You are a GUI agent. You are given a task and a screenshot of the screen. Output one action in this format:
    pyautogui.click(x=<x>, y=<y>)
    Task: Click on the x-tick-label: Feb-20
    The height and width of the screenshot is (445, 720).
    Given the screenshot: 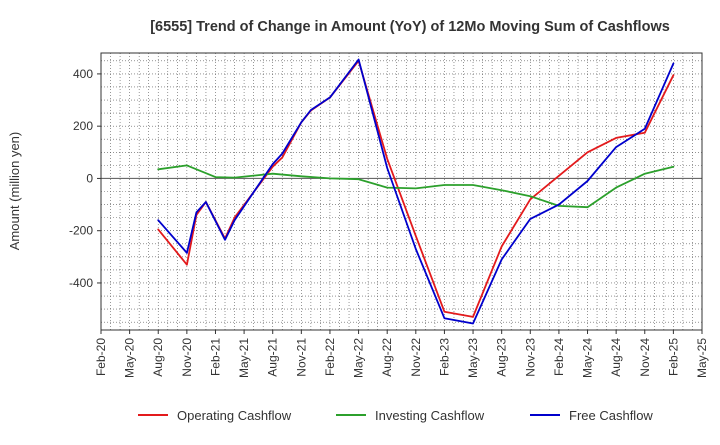 What is the action you would take?
    pyautogui.click(x=101, y=357)
    